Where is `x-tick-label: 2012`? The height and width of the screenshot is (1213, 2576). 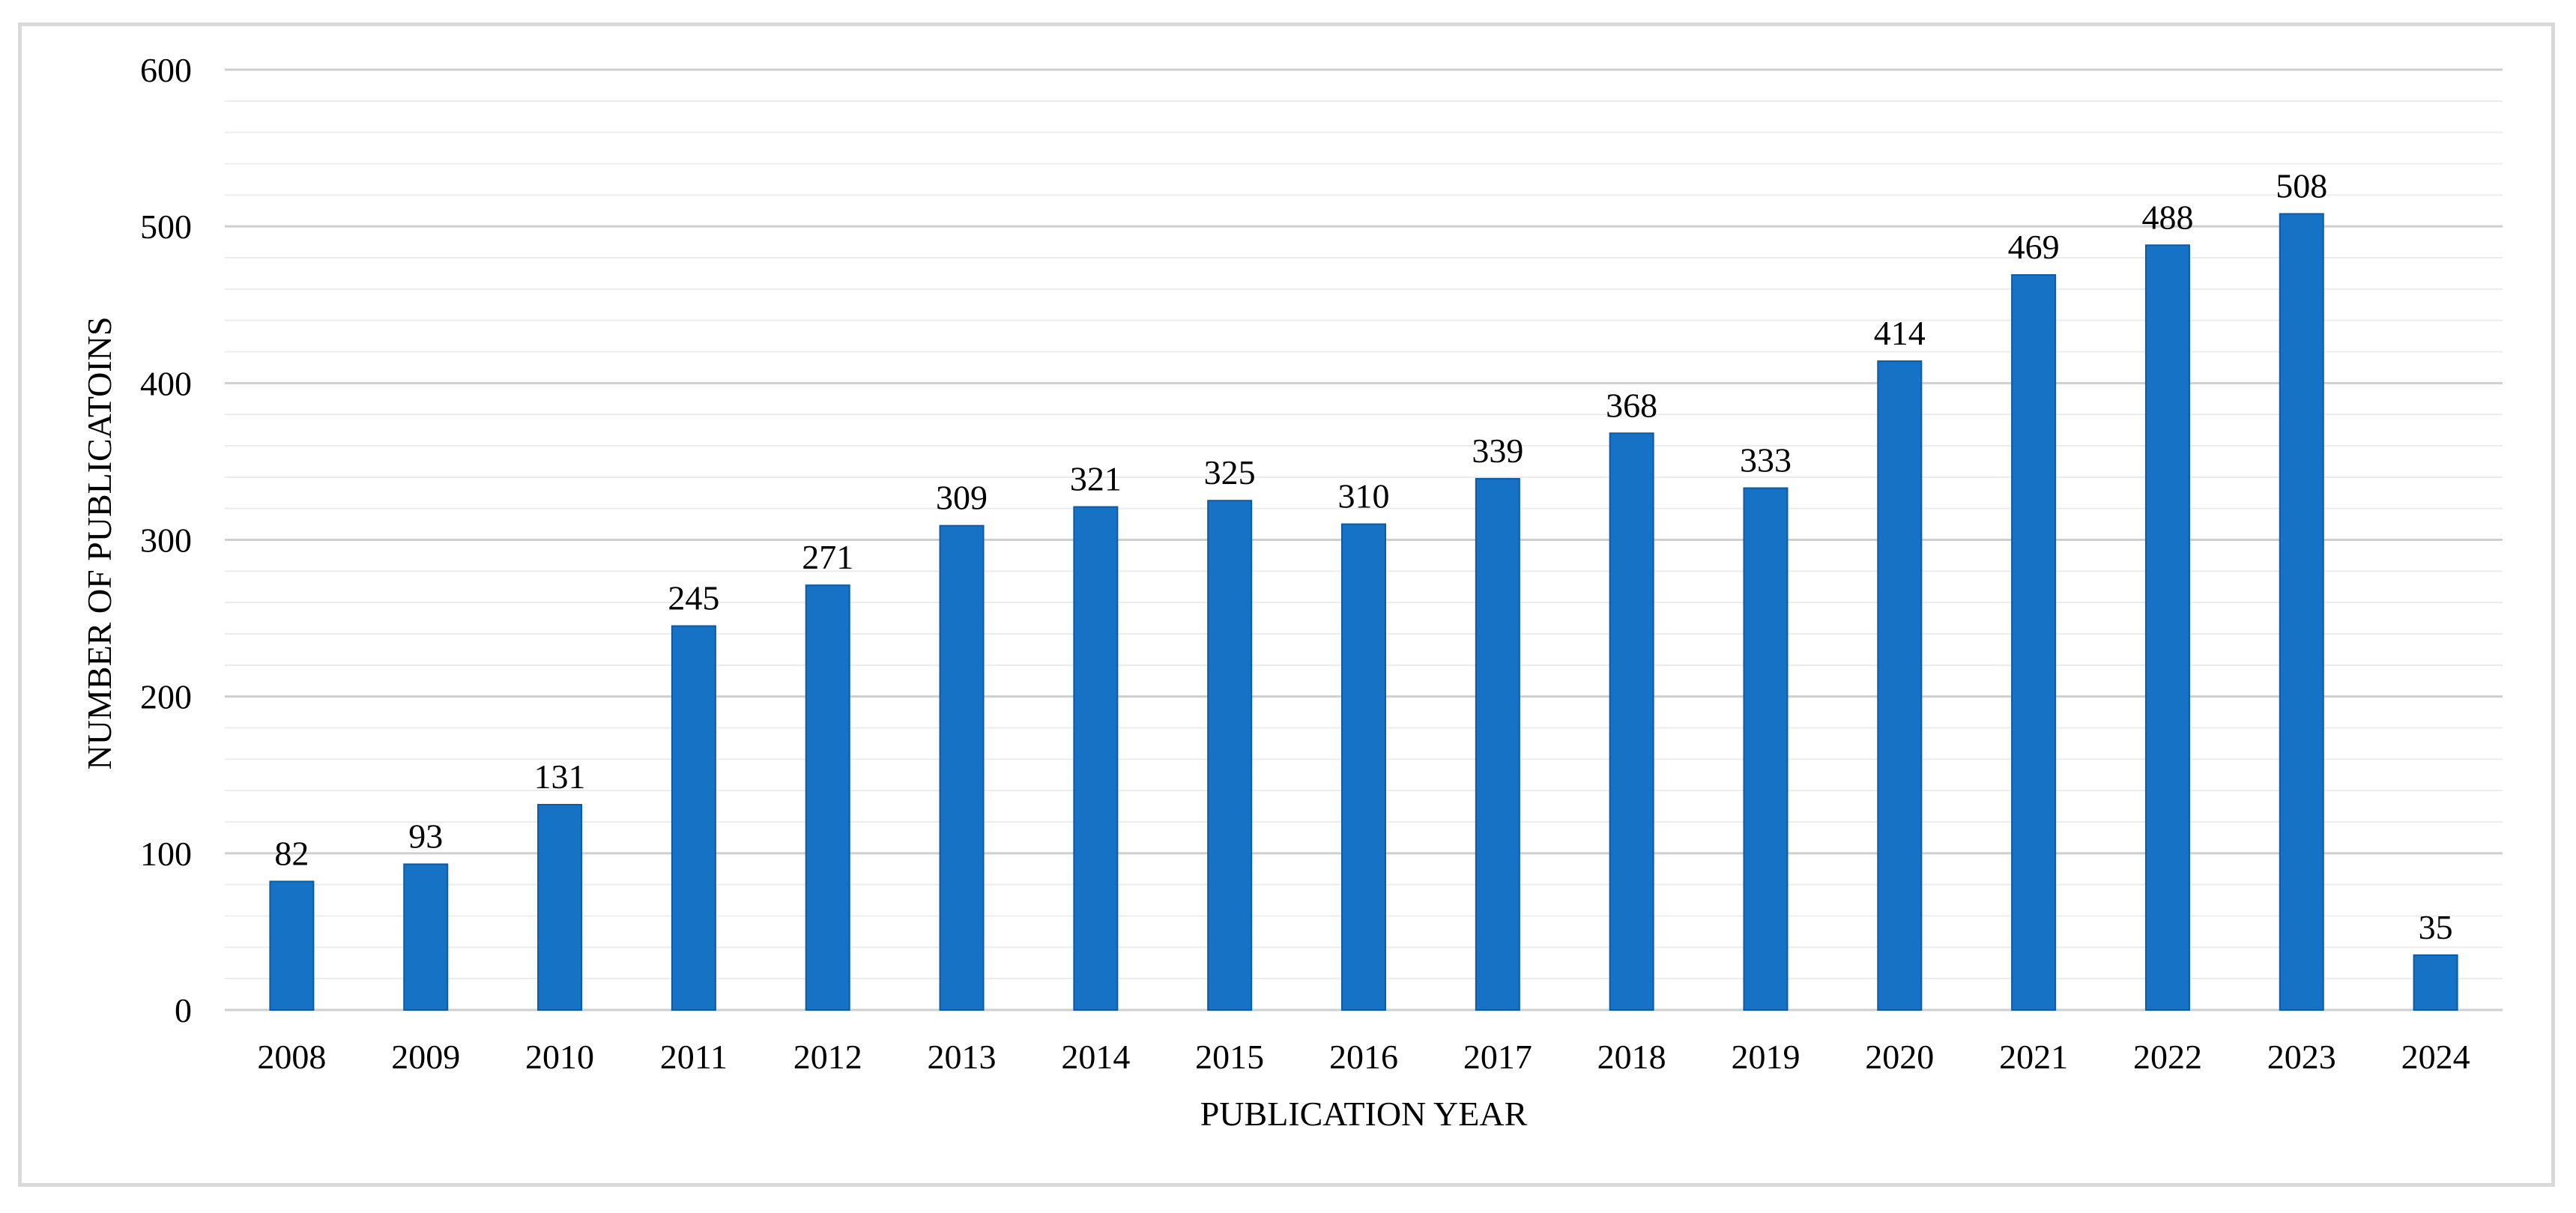 x-tick-label: 2012 is located at coordinates (827, 1057).